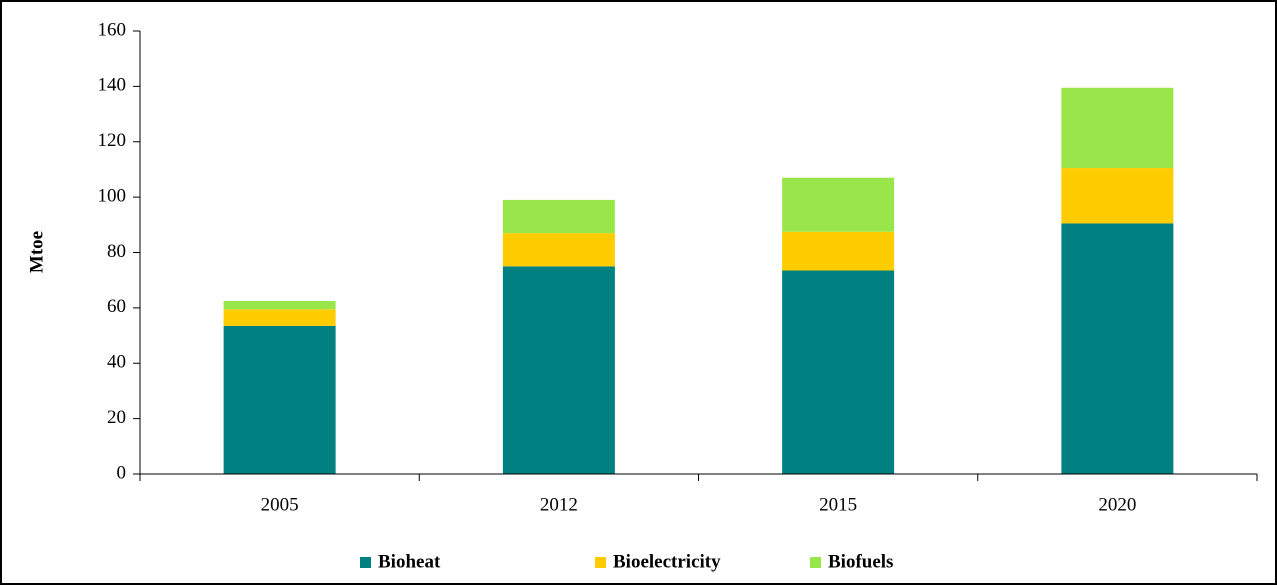 The height and width of the screenshot is (585, 1277). I want to click on x-tick-label: 2020, so click(1117, 504).